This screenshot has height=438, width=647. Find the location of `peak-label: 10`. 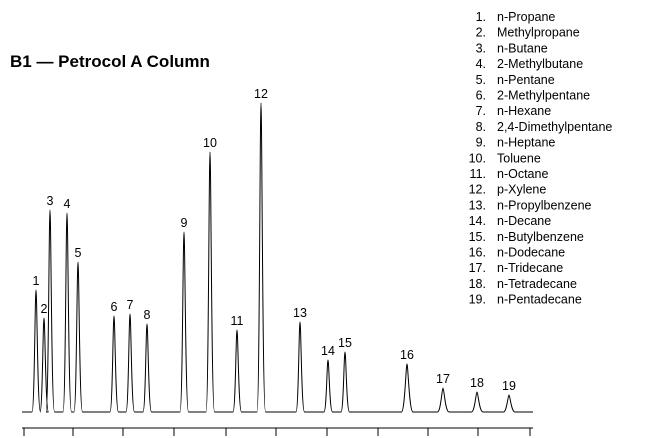

peak-label: 10 is located at coordinates (210, 143).